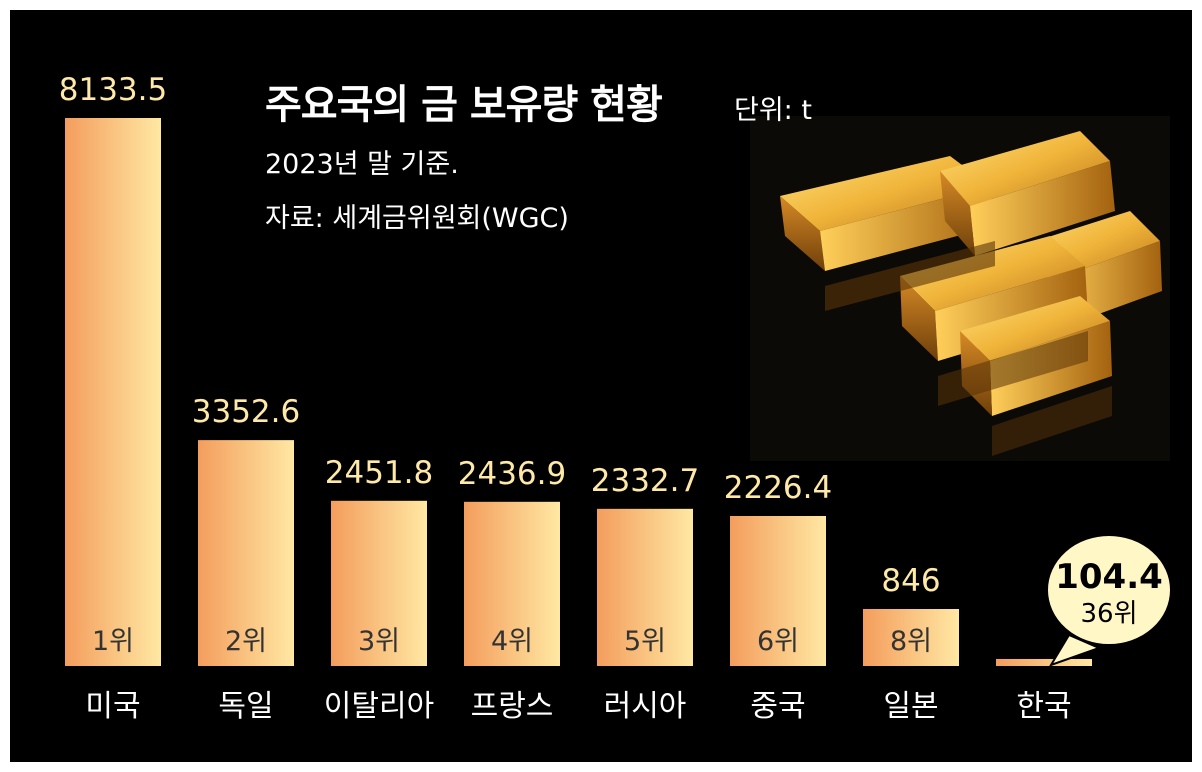 The width and height of the screenshot is (1202, 772). What do you see at coordinates (778, 641) in the screenshot?
I see `rank-label: 6위` at bounding box center [778, 641].